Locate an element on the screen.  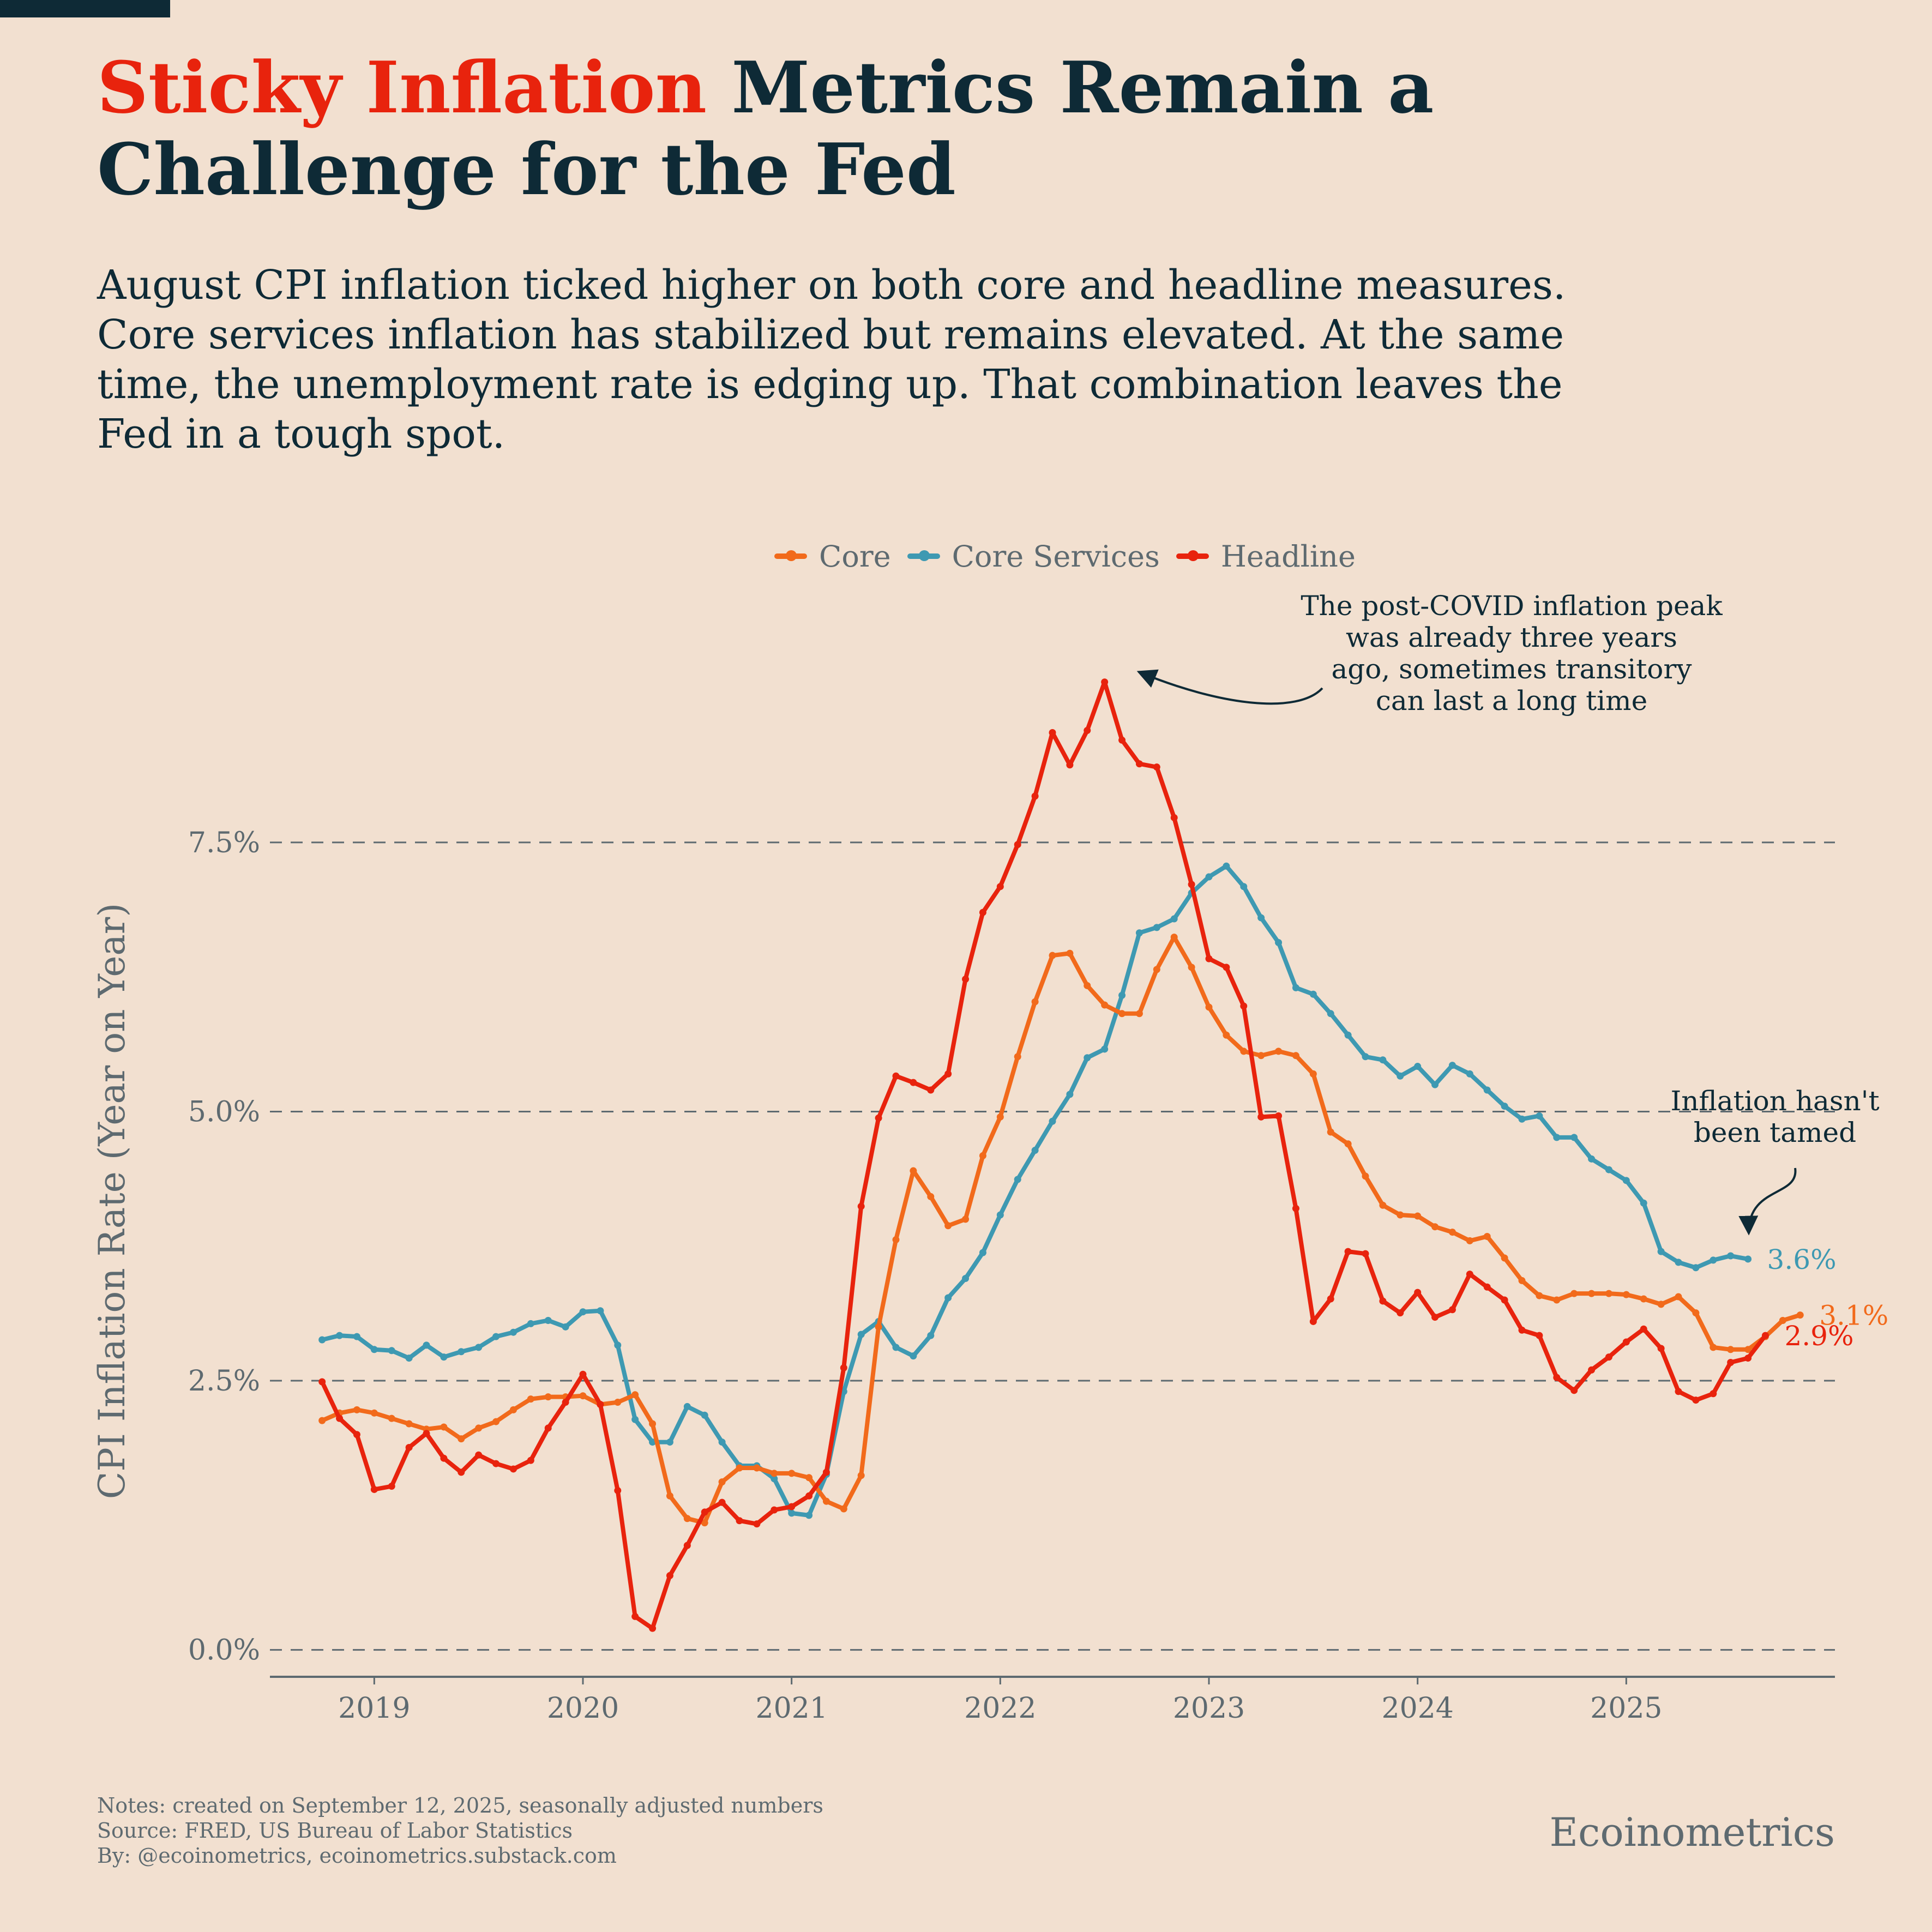
legend-swatch-core is located at coordinates (790, 555).